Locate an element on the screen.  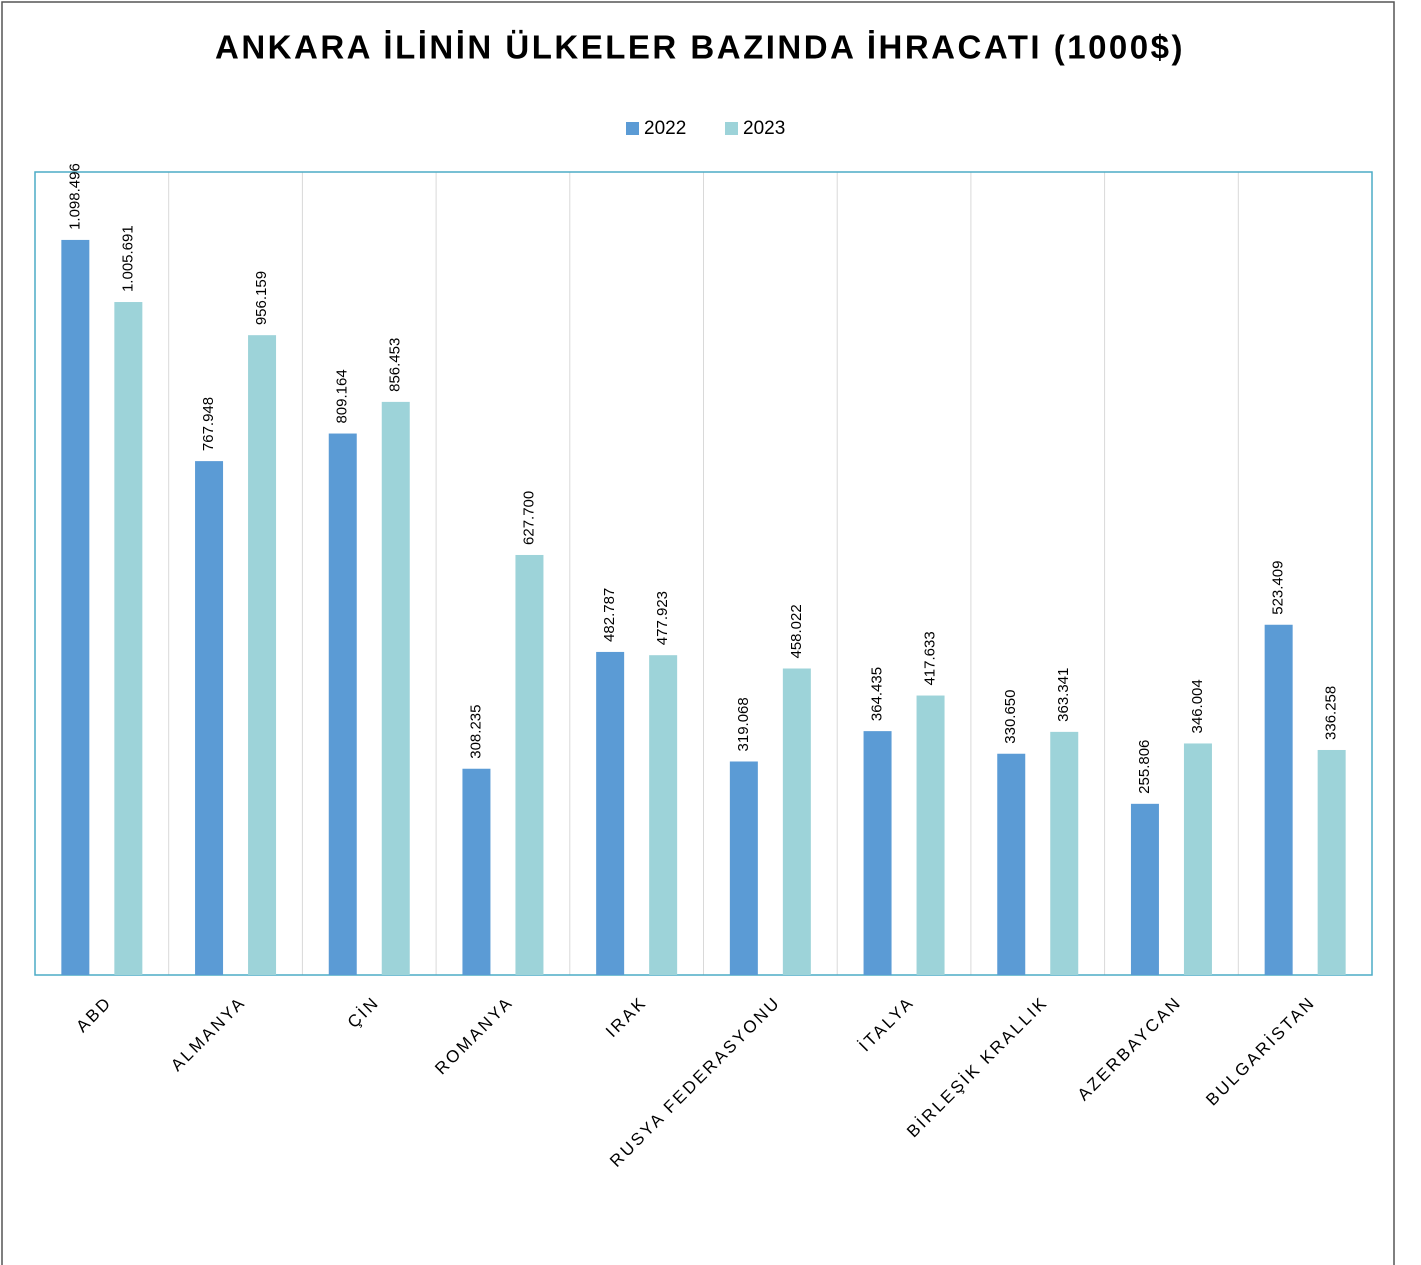
value-label: 477.923 is located at coordinates (662, 618).